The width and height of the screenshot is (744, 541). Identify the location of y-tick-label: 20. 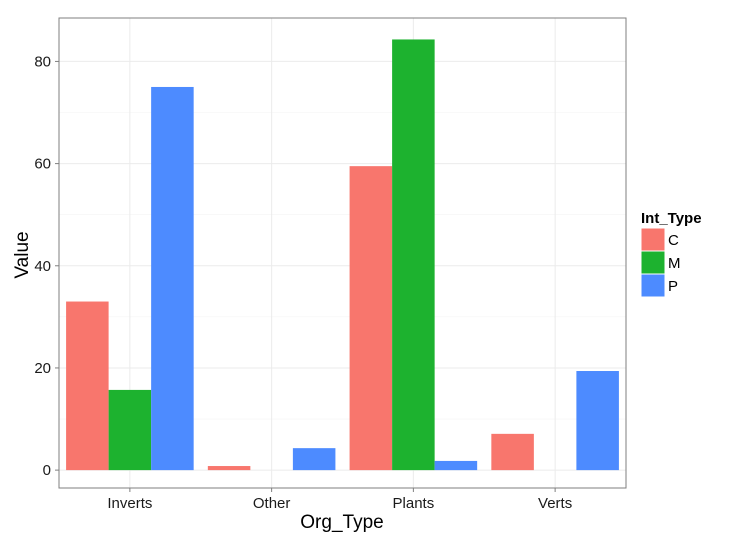
(42, 368).